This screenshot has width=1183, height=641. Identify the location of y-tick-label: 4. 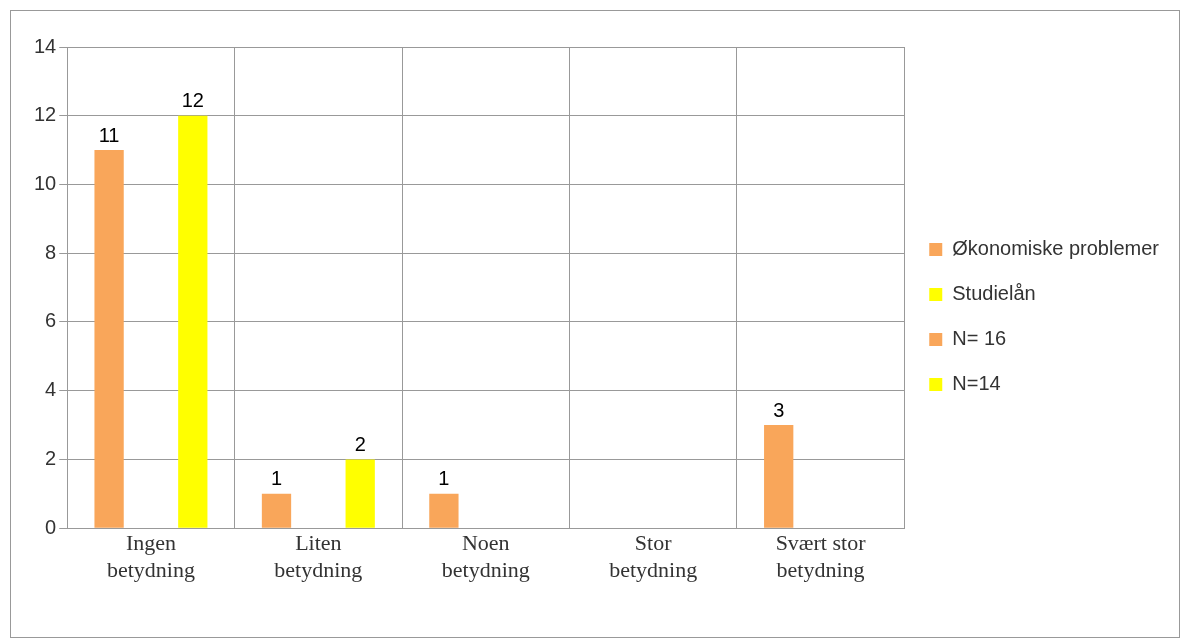
(51, 389).